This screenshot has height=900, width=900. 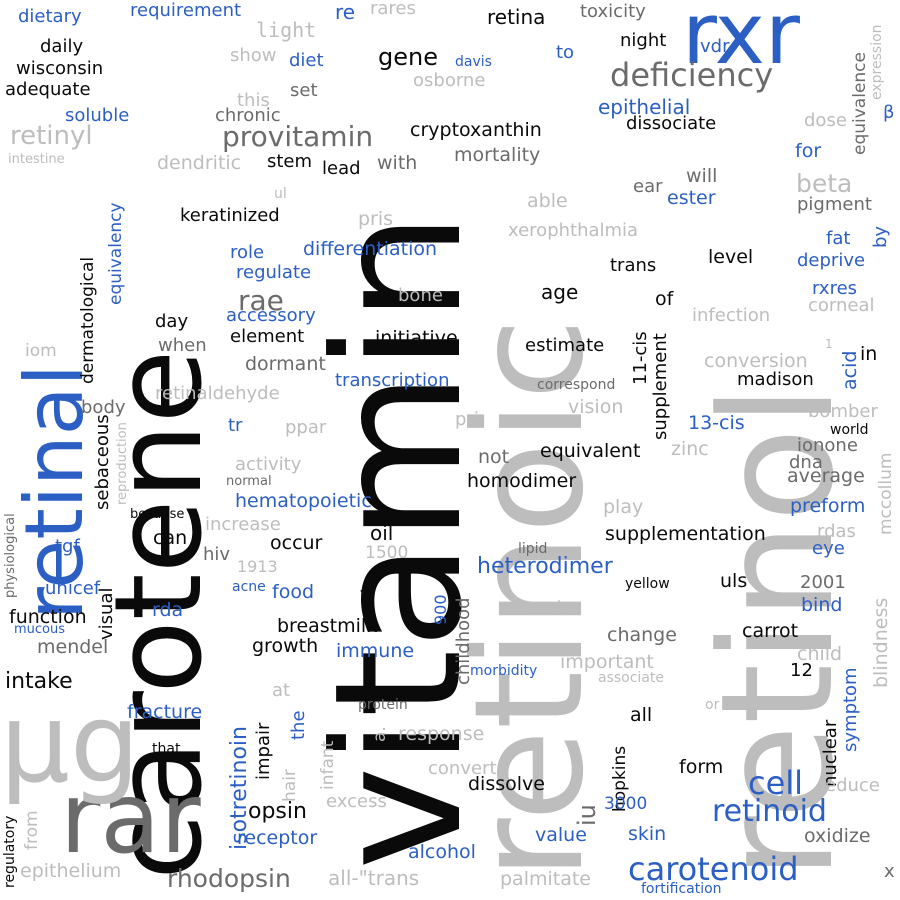 What do you see at coordinates (640, 358) in the screenshot?
I see `word-11-cis: 11-cis` at bounding box center [640, 358].